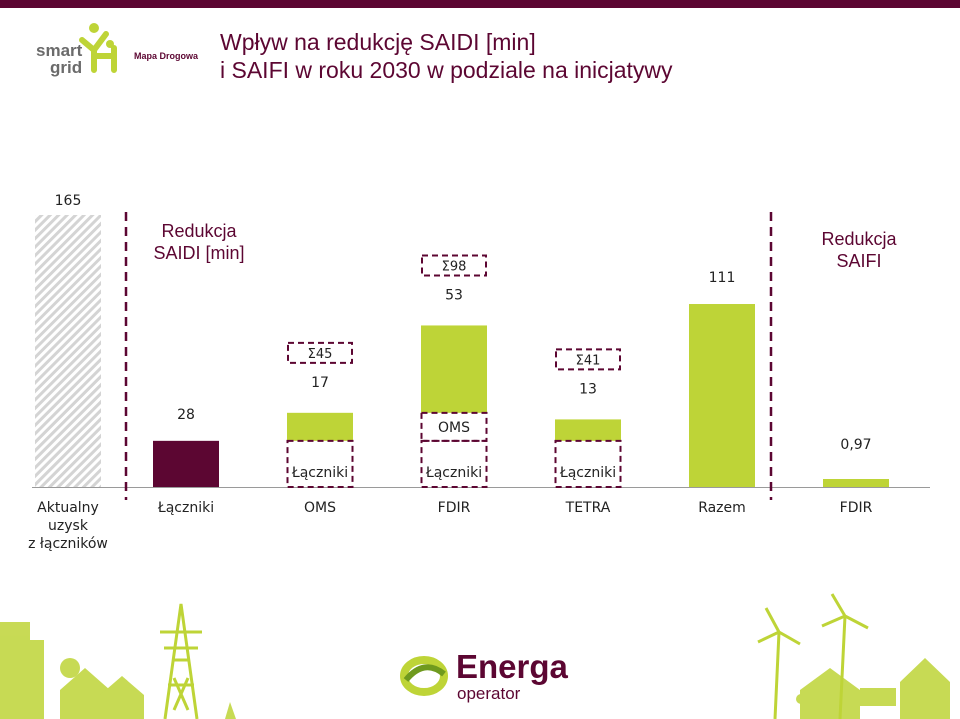 Image resolution: width=960 pixels, height=719 pixels. I want to click on data-label: 17, so click(320, 383).